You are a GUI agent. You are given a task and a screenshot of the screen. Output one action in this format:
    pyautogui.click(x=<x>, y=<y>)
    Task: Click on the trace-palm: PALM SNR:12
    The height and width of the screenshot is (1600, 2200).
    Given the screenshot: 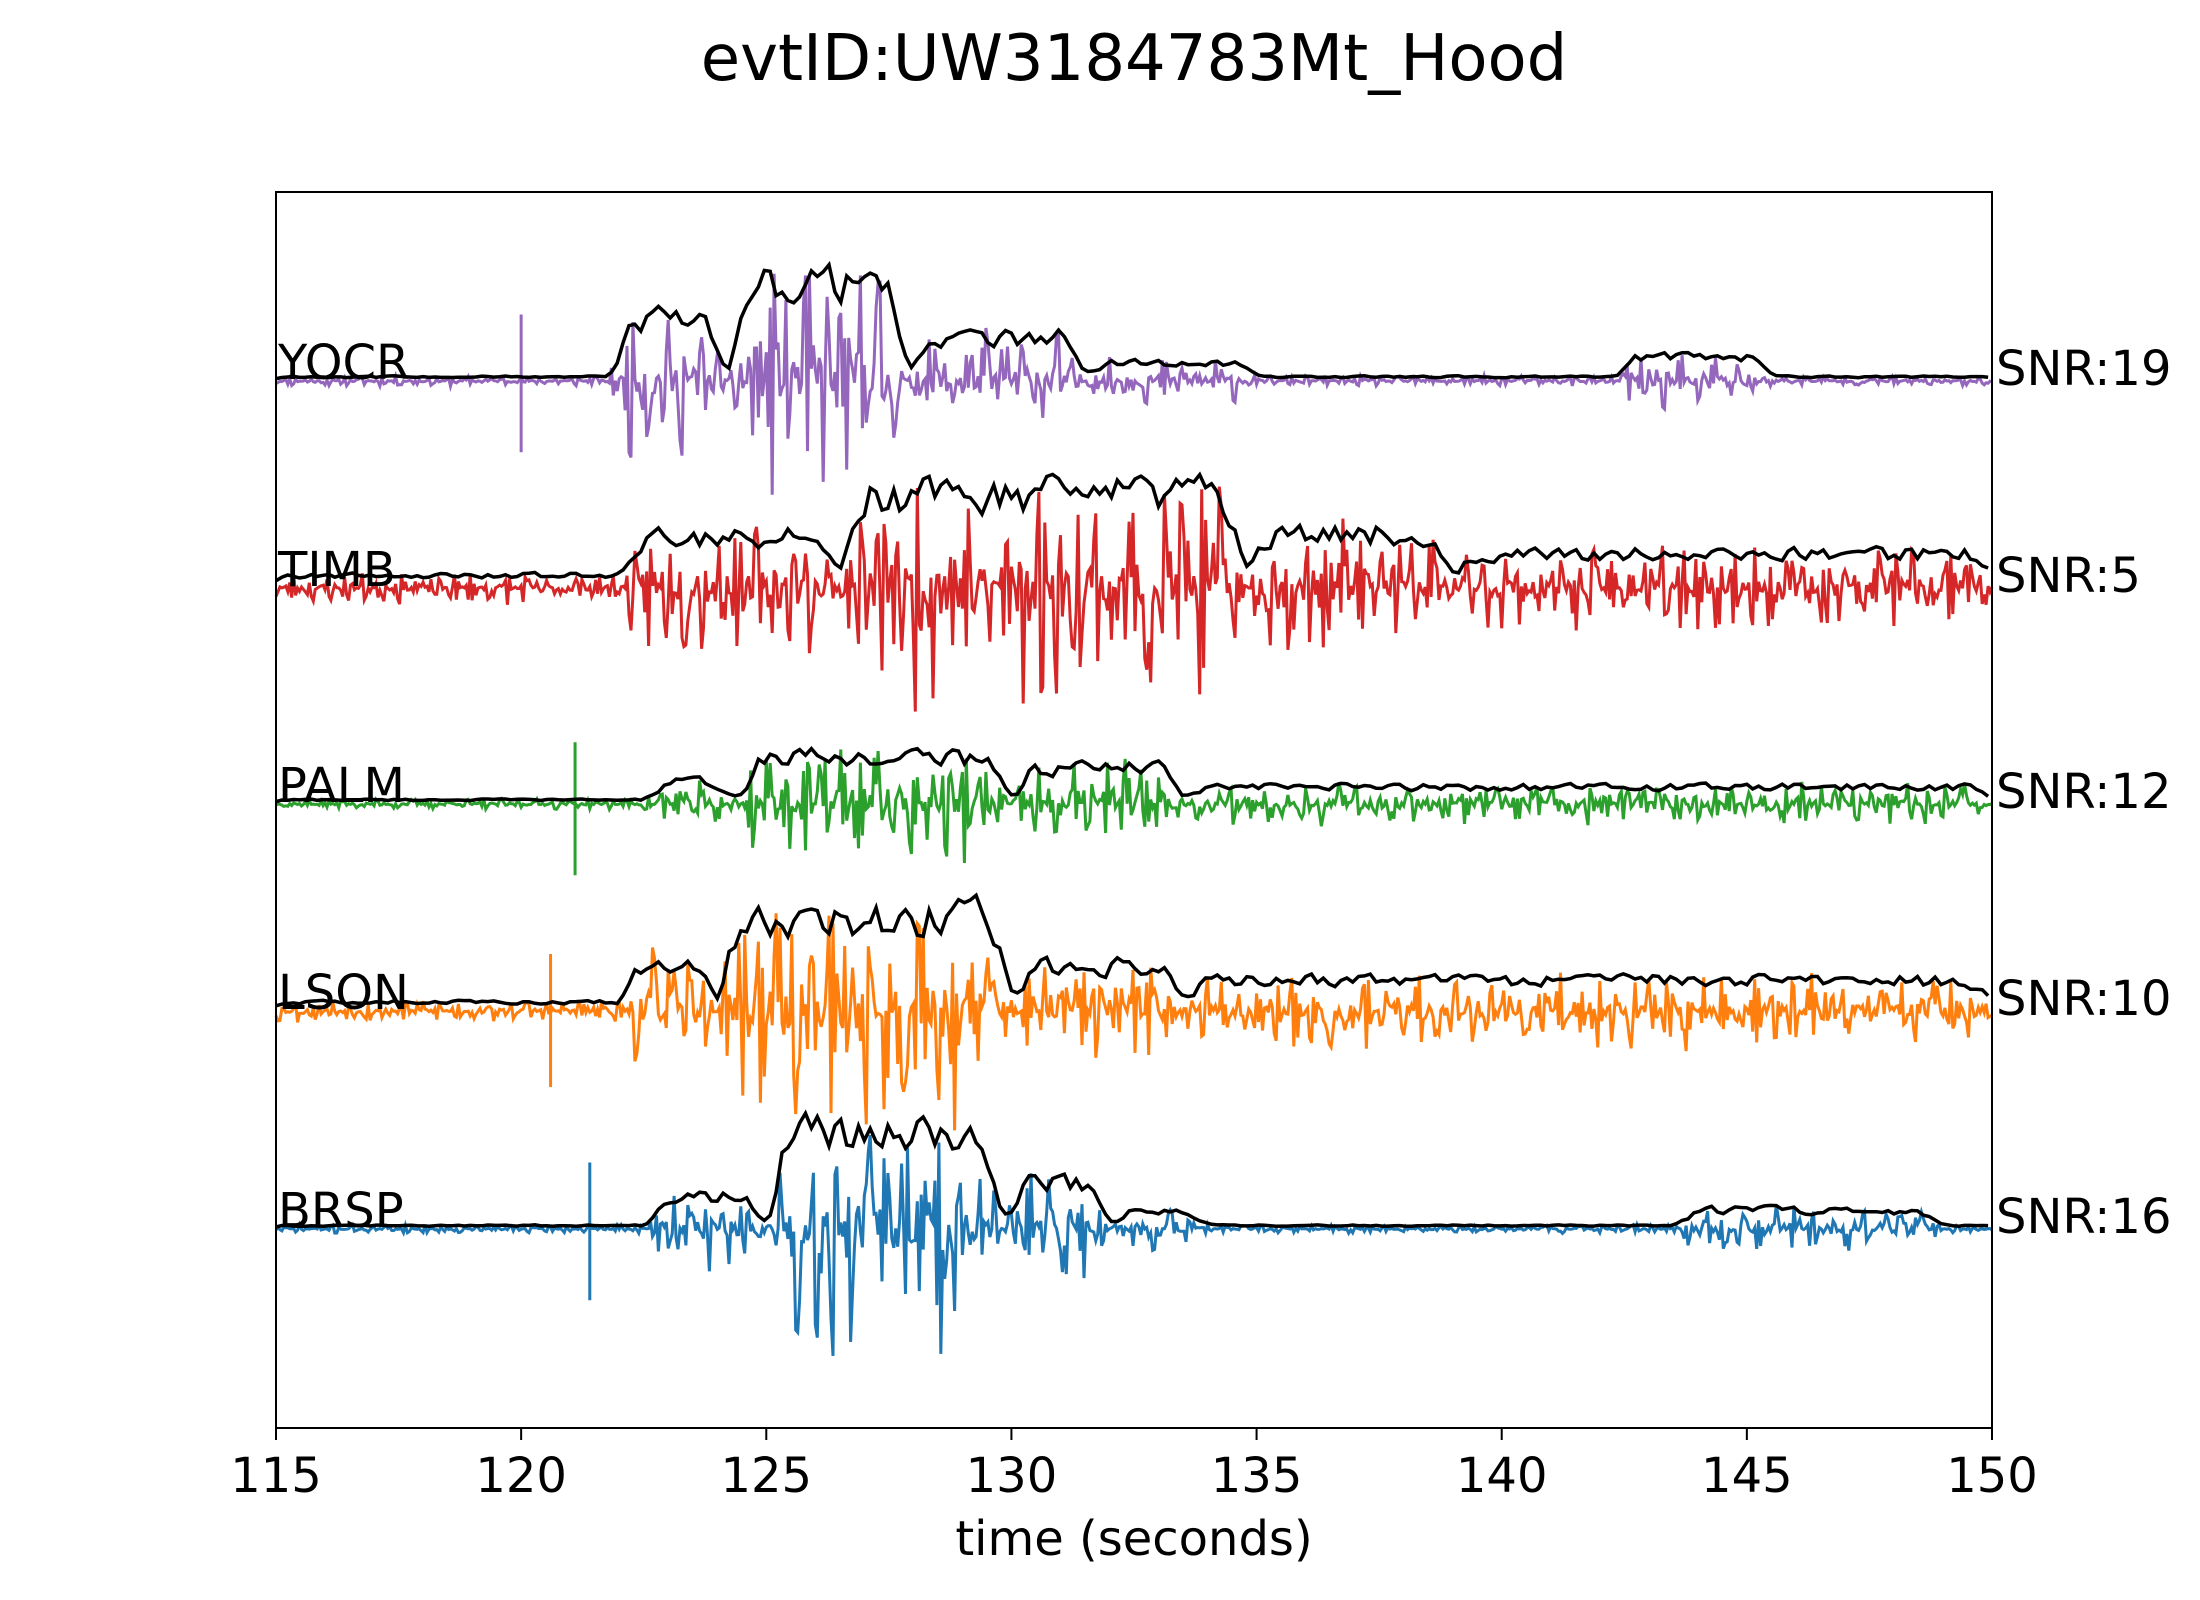 What is the action you would take?
    pyautogui.click(x=1223, y=809)
    